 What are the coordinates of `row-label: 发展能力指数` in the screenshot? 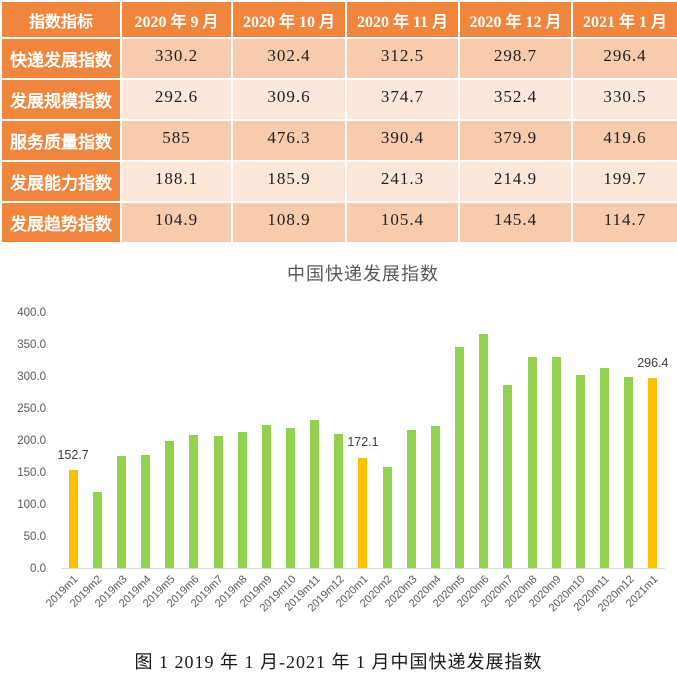 It's located at (61, 181).